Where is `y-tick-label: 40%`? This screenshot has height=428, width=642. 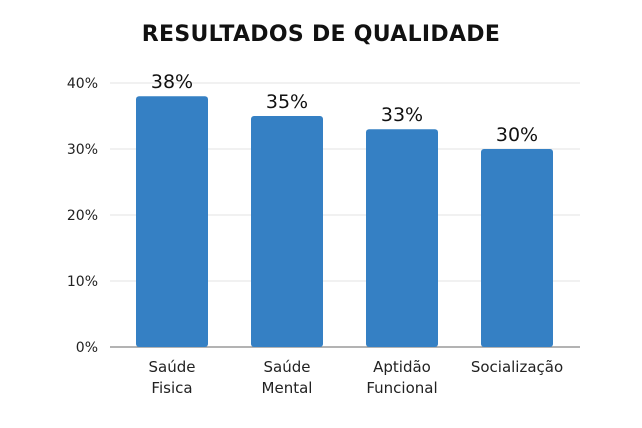 y-tick-label: 40% is located at coordinates (82, 84).